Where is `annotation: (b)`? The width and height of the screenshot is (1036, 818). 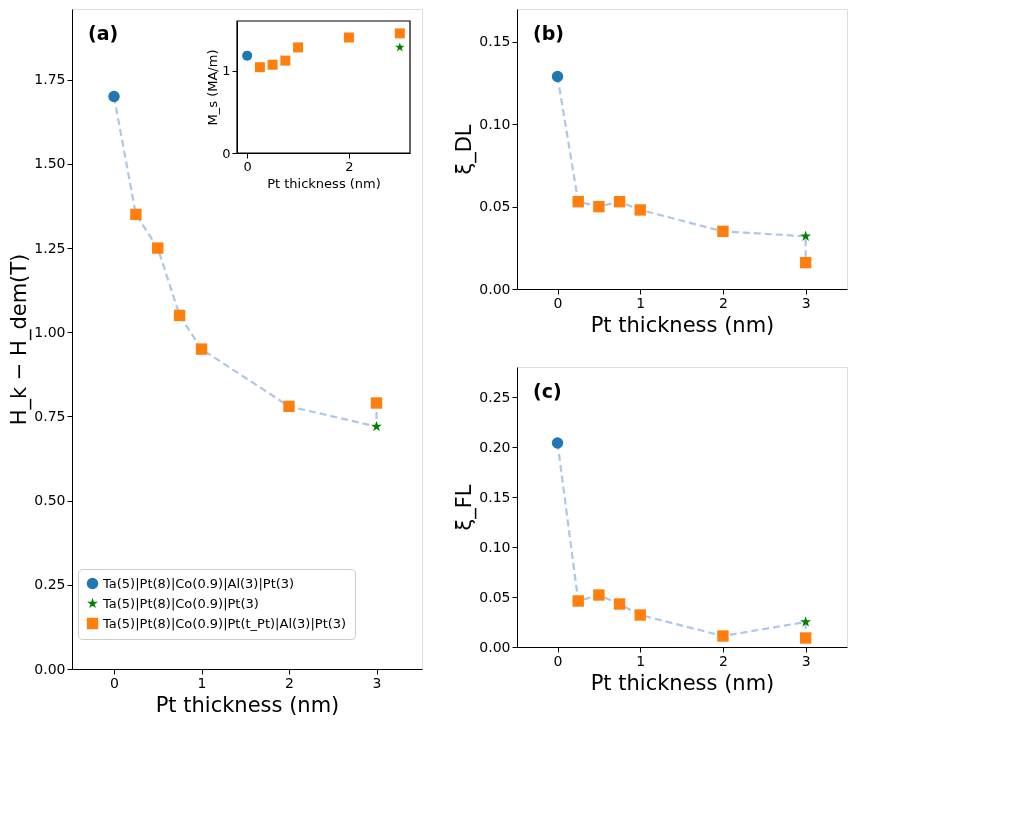
annotation: (b) is located at coordinates (548, 33).